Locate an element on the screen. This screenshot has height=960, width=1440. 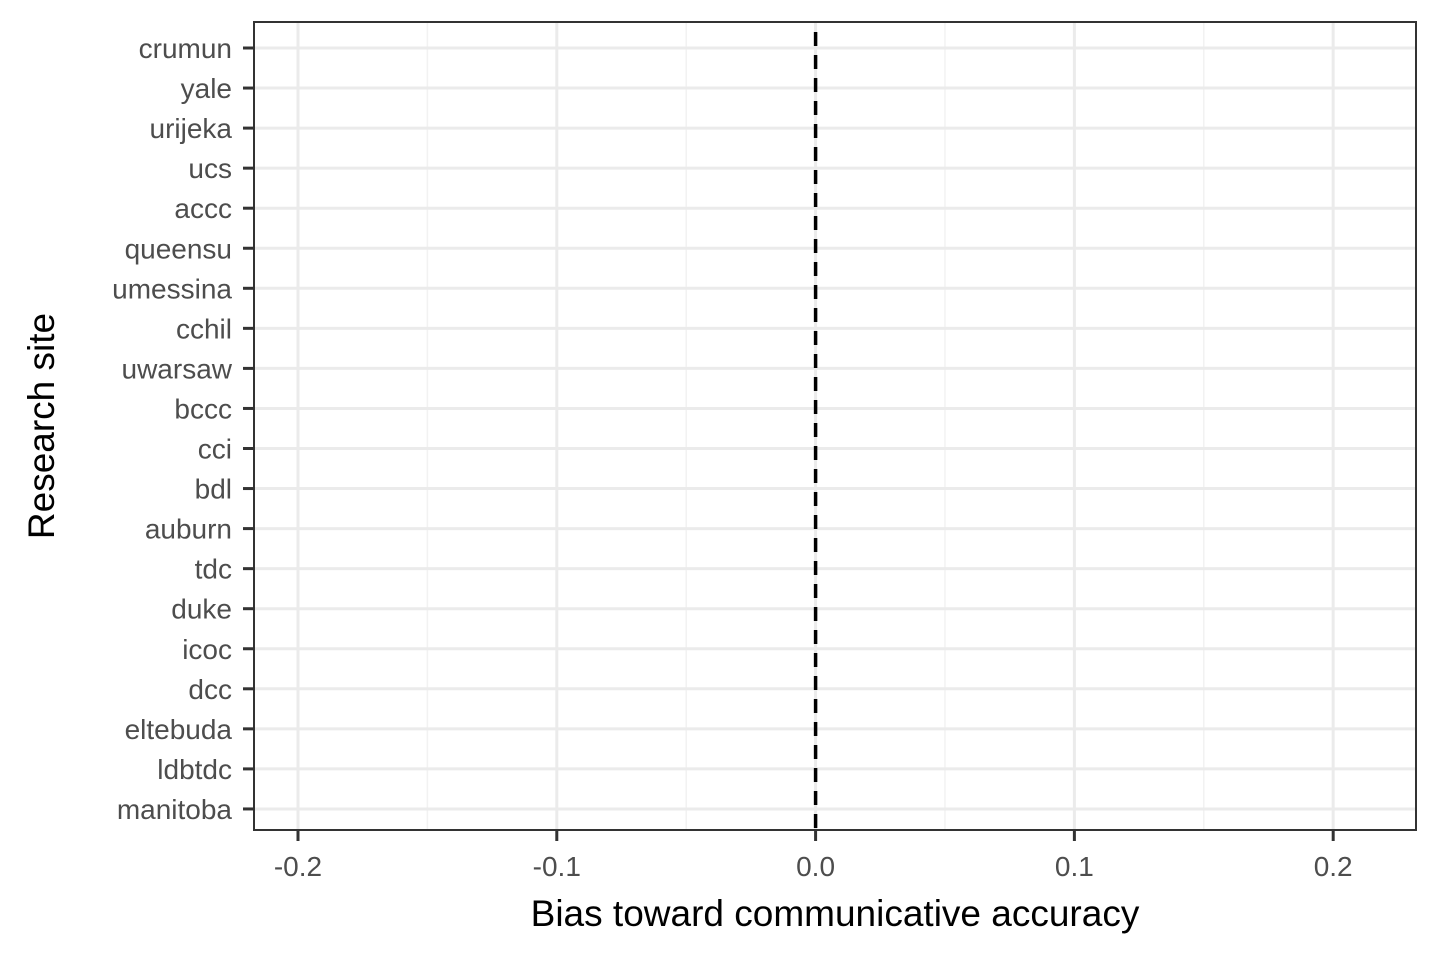
y-tick-label: tdc is located at coordinates (213, 569).